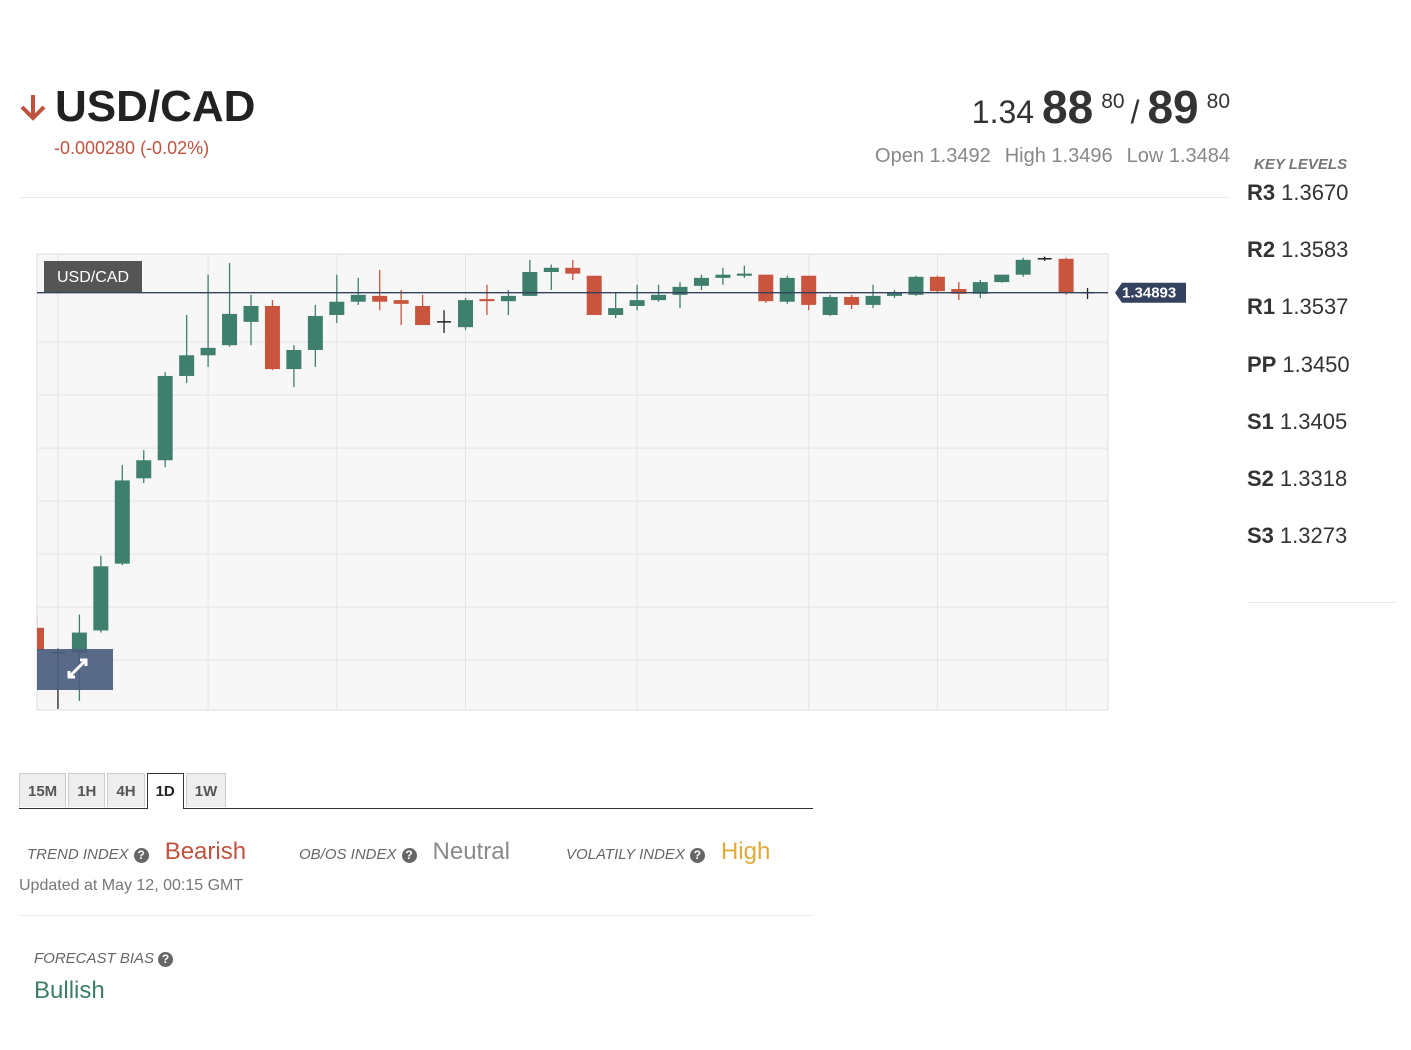 The width and height of the screenshot is (1411, 1050). What do you see at coordinates (206, 790) in the screenshot?
I see `timeframe-tab: 1W` at bounding box center [206, 790].